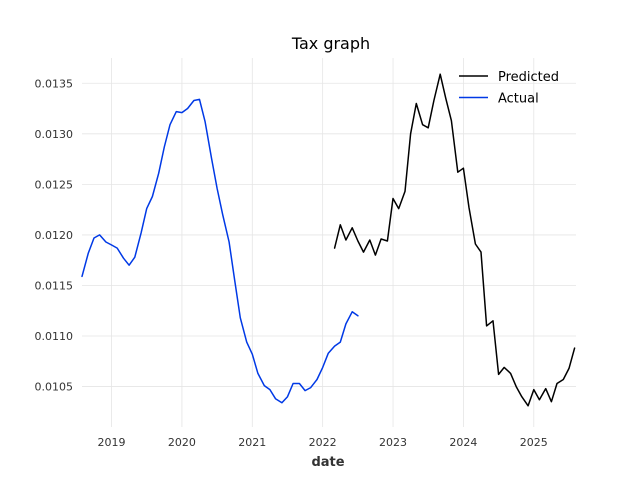 This screenshot has height=480, width=640. What do you see at coordinates (463, 442) in the screenshot?
I see `x-tick-label: 2024` at bounding box center [463, 442].